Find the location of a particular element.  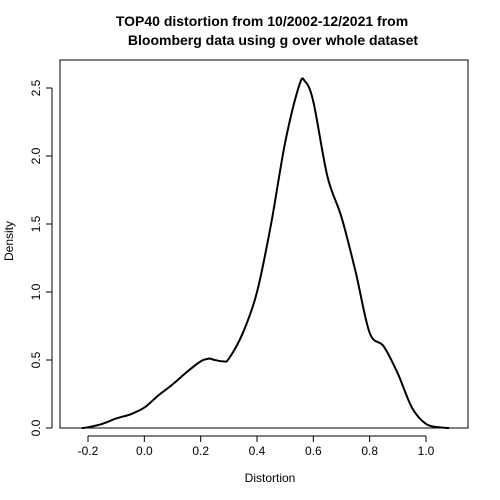

y-axis: 0.0 0.5 1.0 1.5 2.0 2.5 is located at coordinates (41, 257).